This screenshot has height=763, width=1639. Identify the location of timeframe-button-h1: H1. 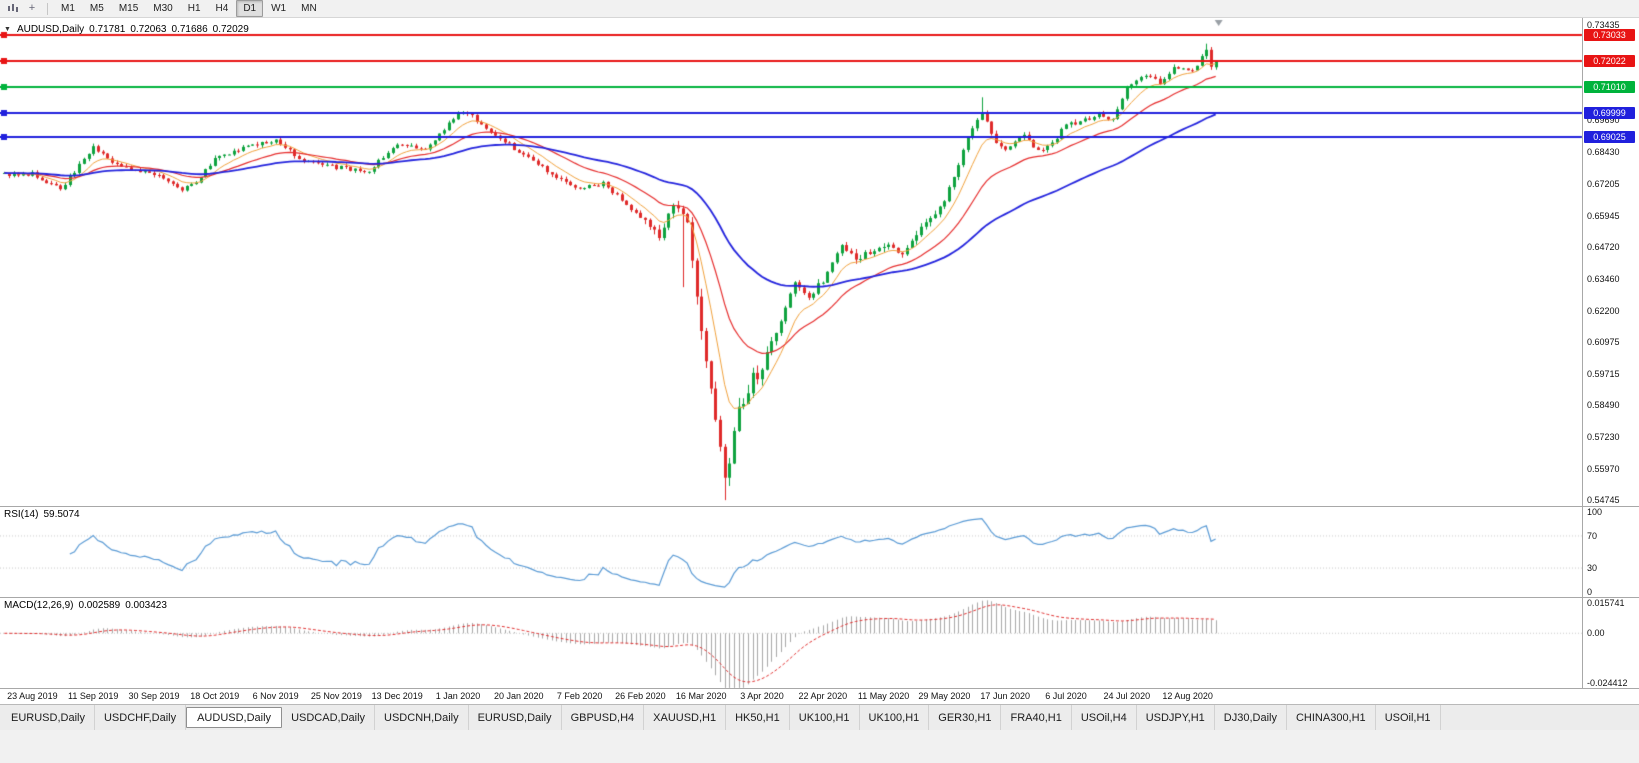
(194, 8).